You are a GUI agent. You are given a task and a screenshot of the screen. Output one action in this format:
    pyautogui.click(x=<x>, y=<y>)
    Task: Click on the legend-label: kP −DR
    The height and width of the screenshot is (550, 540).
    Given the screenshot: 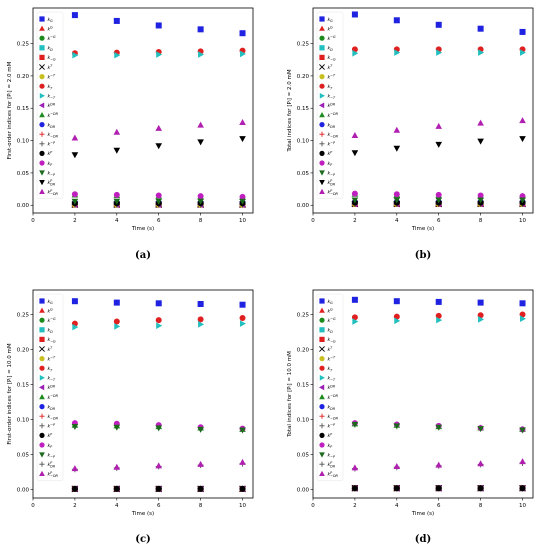 What is the action you would take?
    pyautogui.click(x=53, y=192)
    